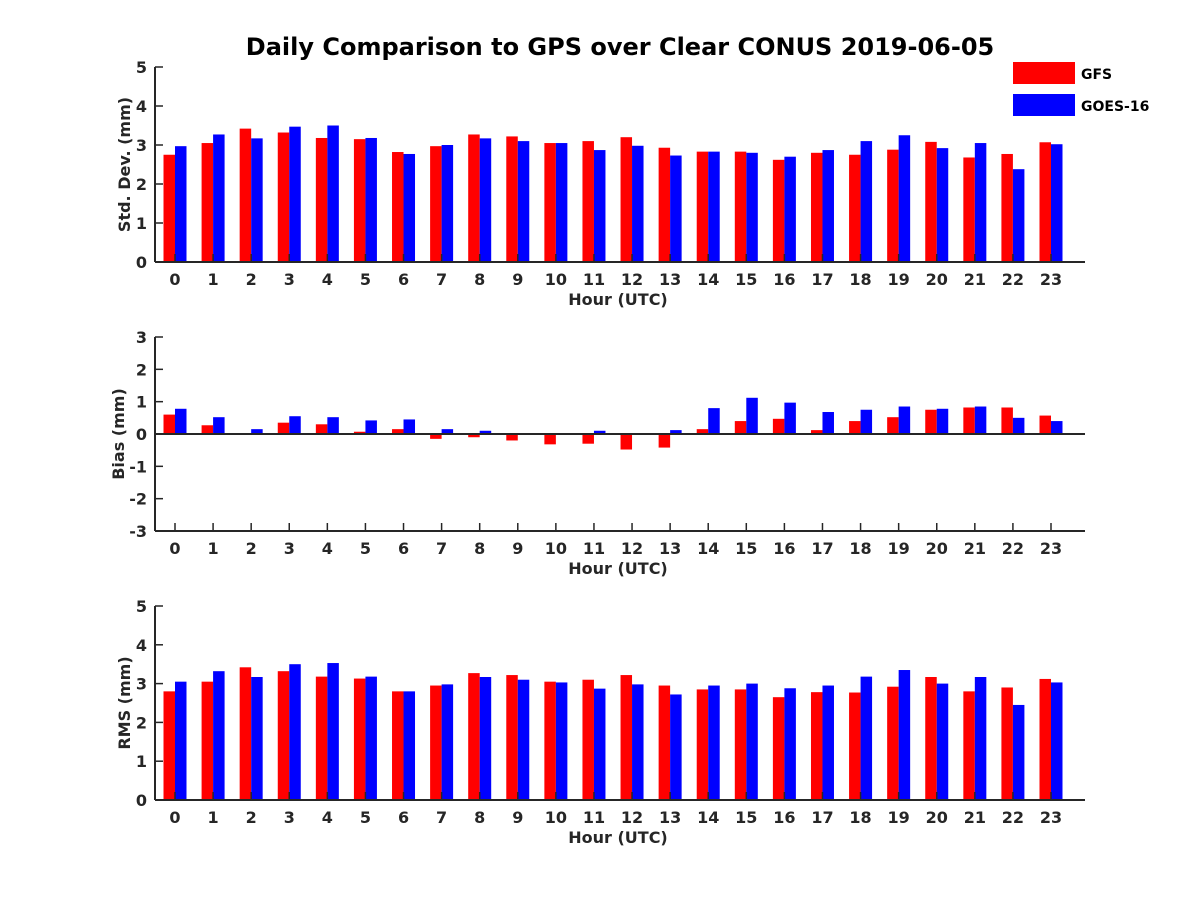  I want to click on x-tick-label: 22, so click(1013, 817).